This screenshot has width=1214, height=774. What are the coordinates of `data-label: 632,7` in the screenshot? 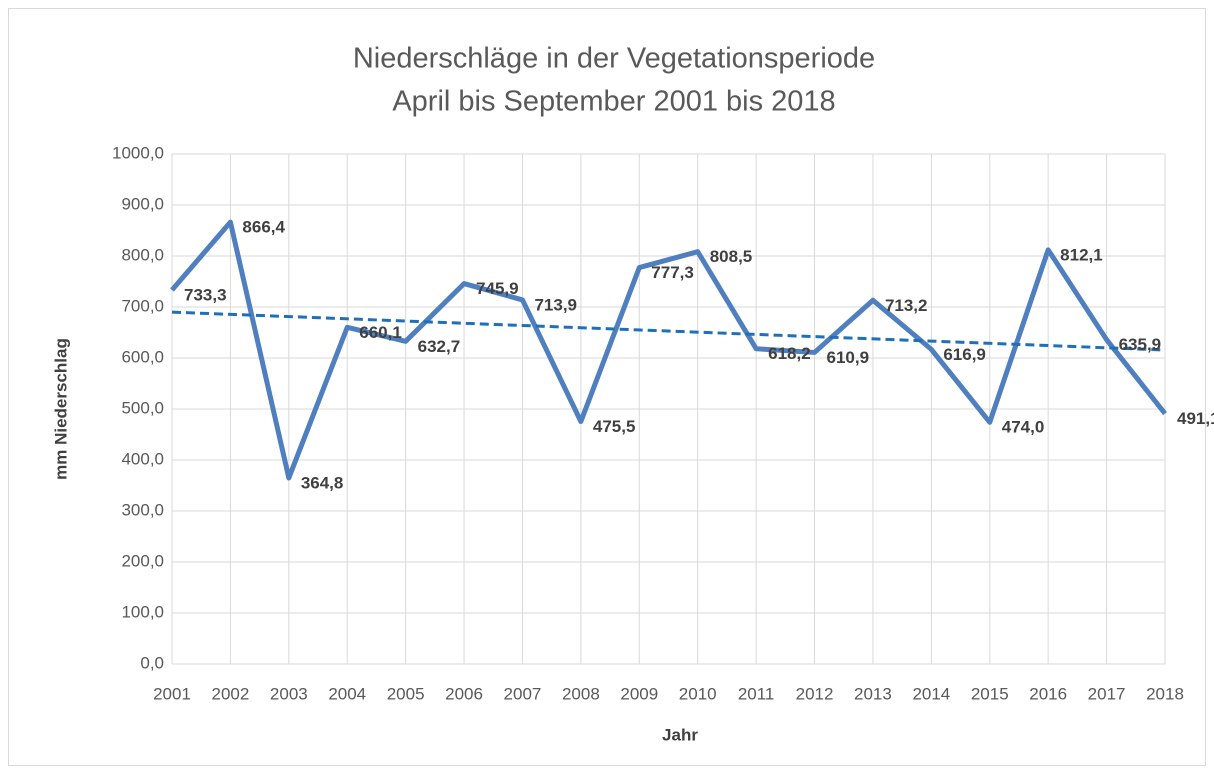 It's located at (439, 346).